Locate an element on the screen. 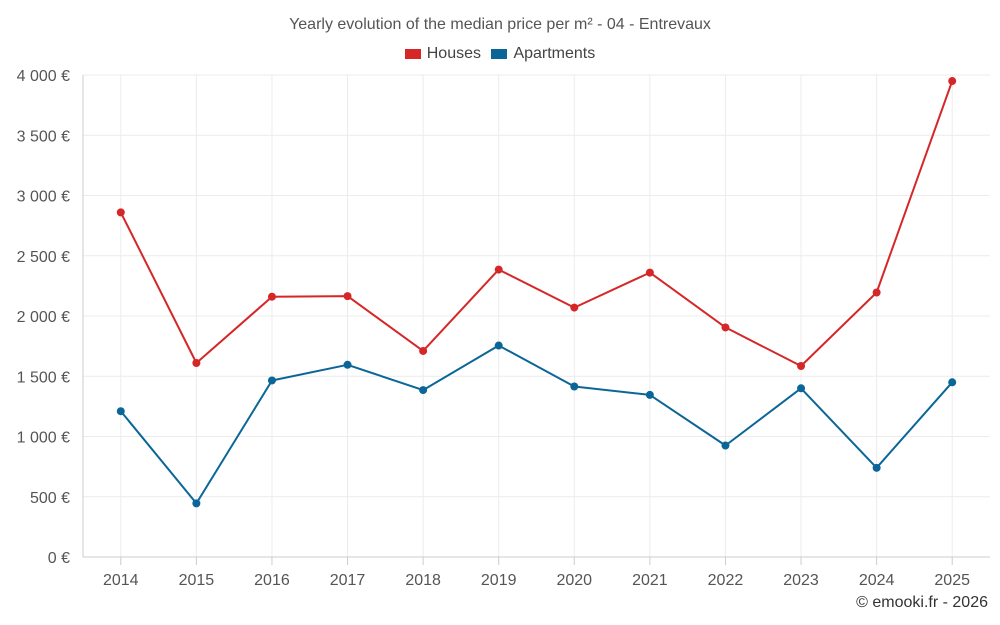  x-tick-label: 2024 is located at coordinates (877, 580).